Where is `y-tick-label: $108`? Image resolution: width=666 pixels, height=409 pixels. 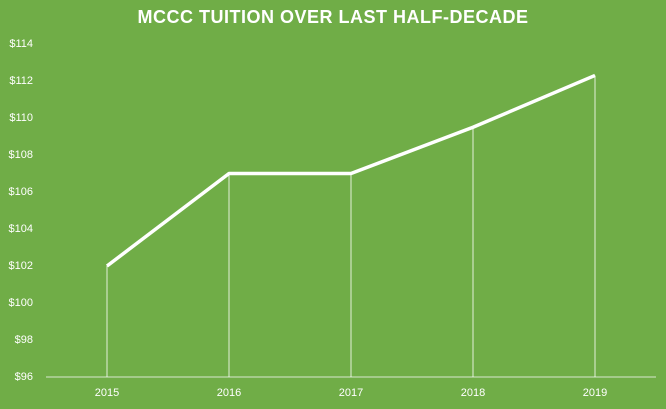 y-tick-label: $108 is located at coordinates (21, 155).